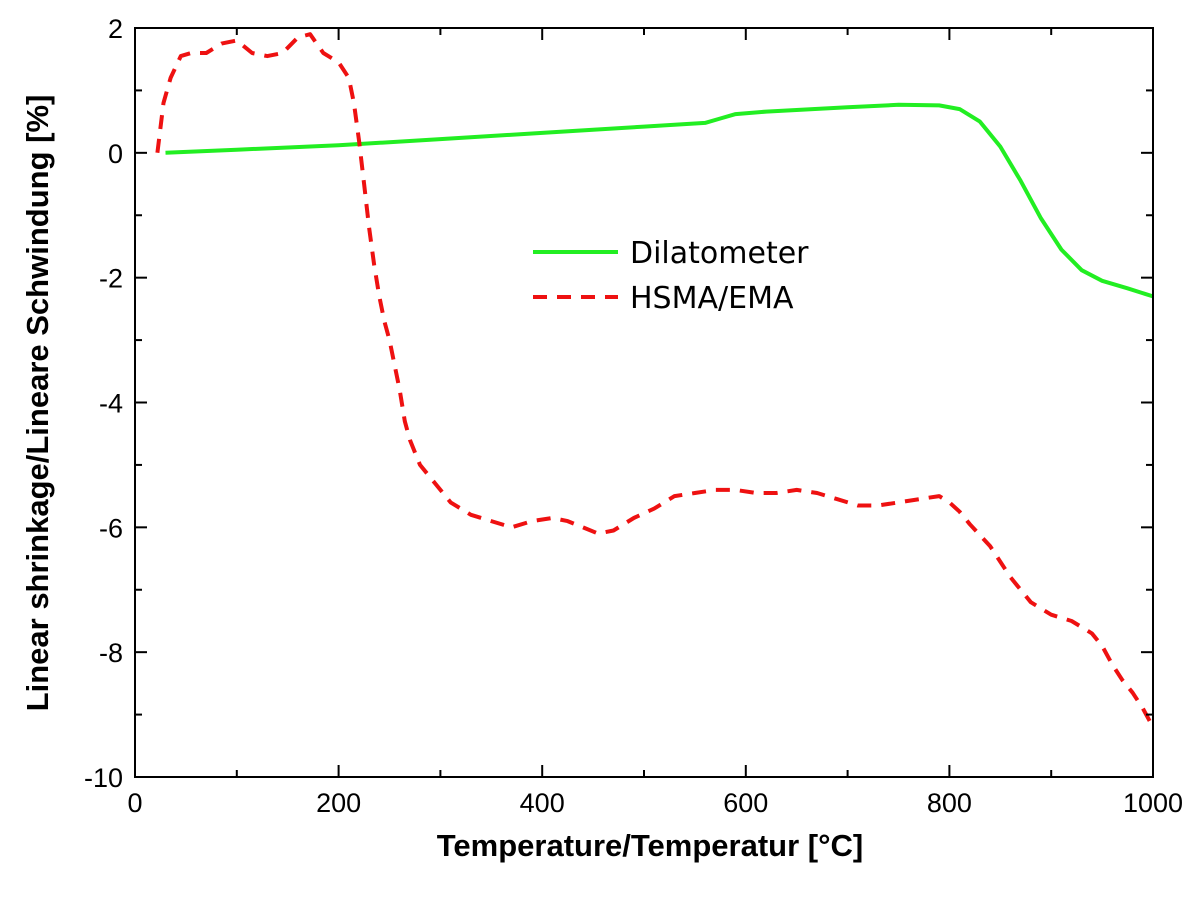  Describe the element at coordinates (111, 279) in the screenshot. I see `y-tick-label: -2` at that location.